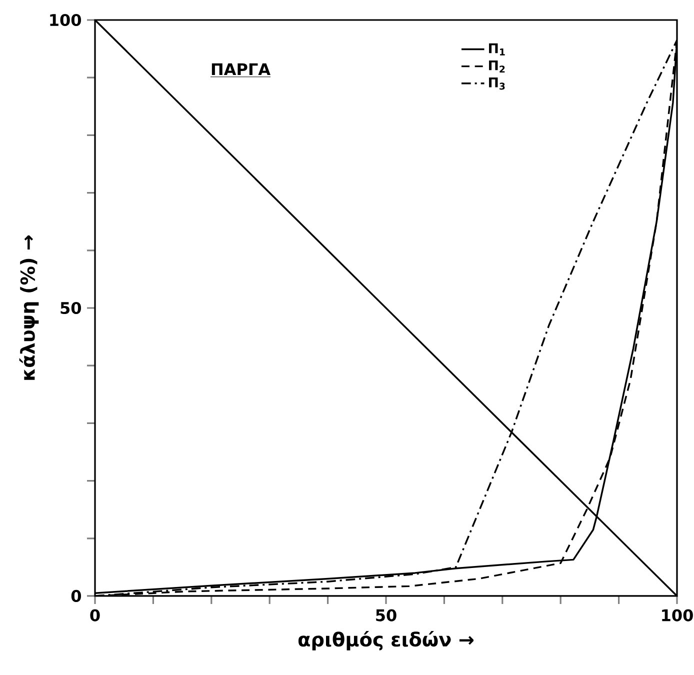 The width and height of the screenshot is (694, 675). I want to click on x-tick-label: 0, so click(95, 615).